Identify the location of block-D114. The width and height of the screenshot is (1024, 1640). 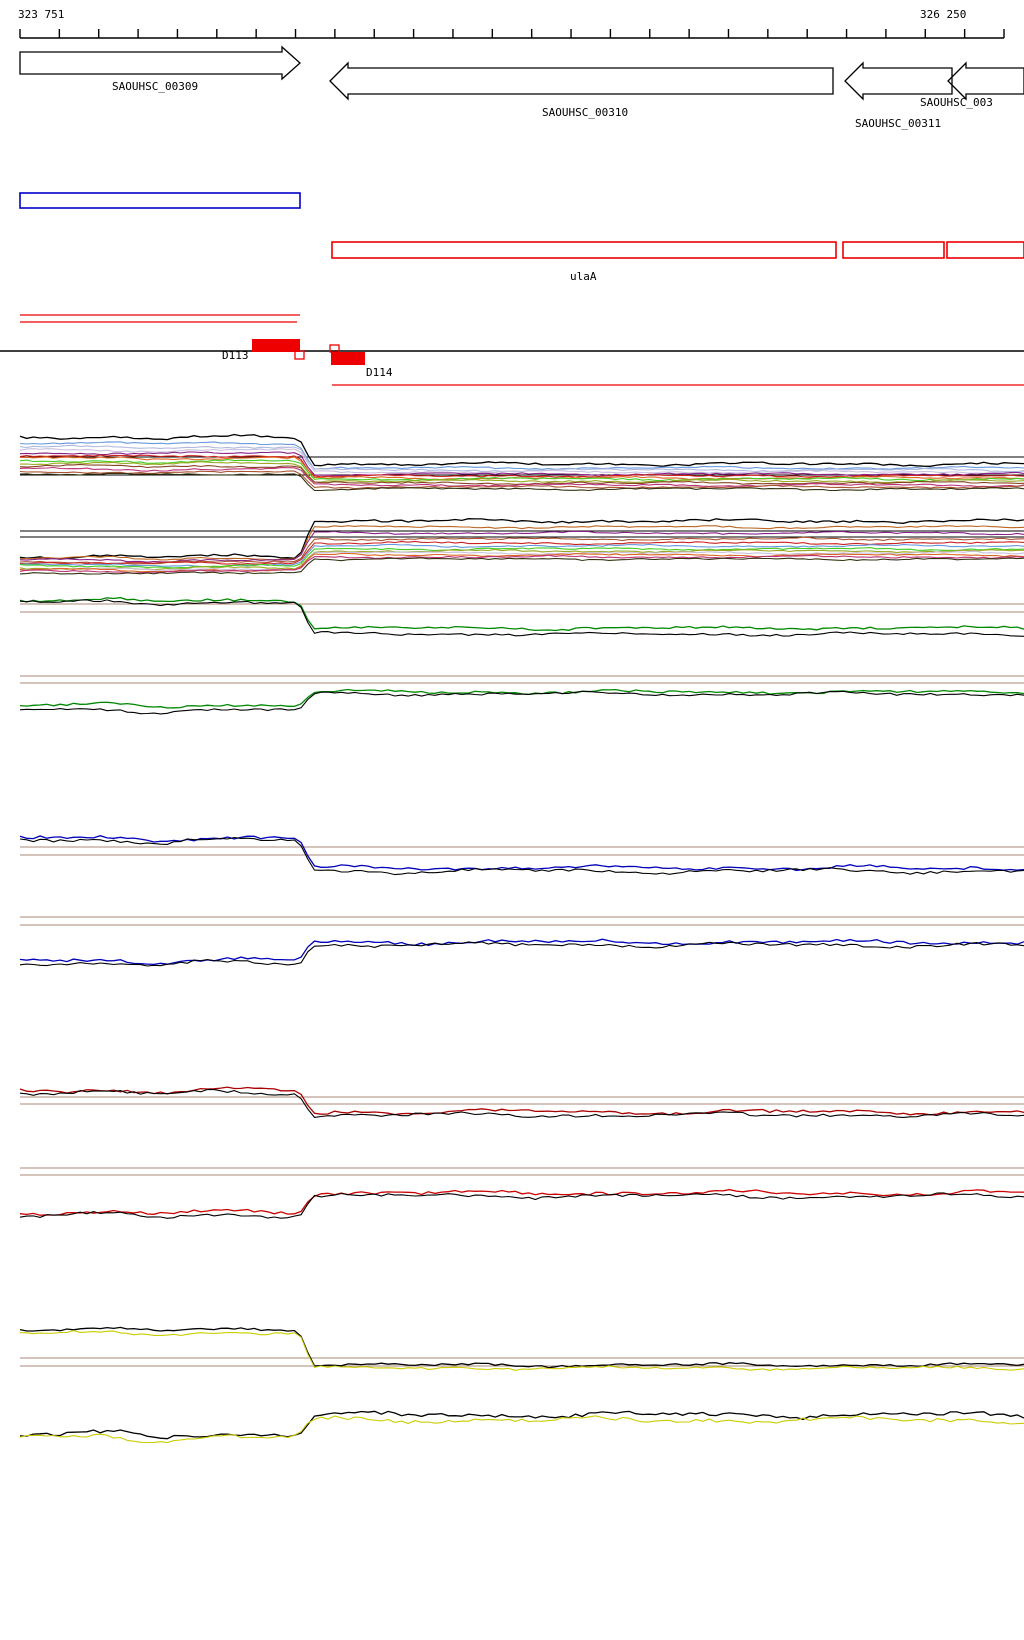
(348, 358).